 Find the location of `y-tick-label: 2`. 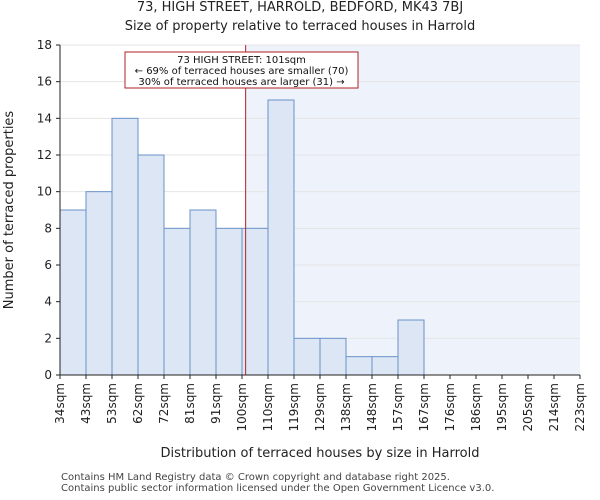

y-tick-label: 2 is located at coordinates (48, 338).